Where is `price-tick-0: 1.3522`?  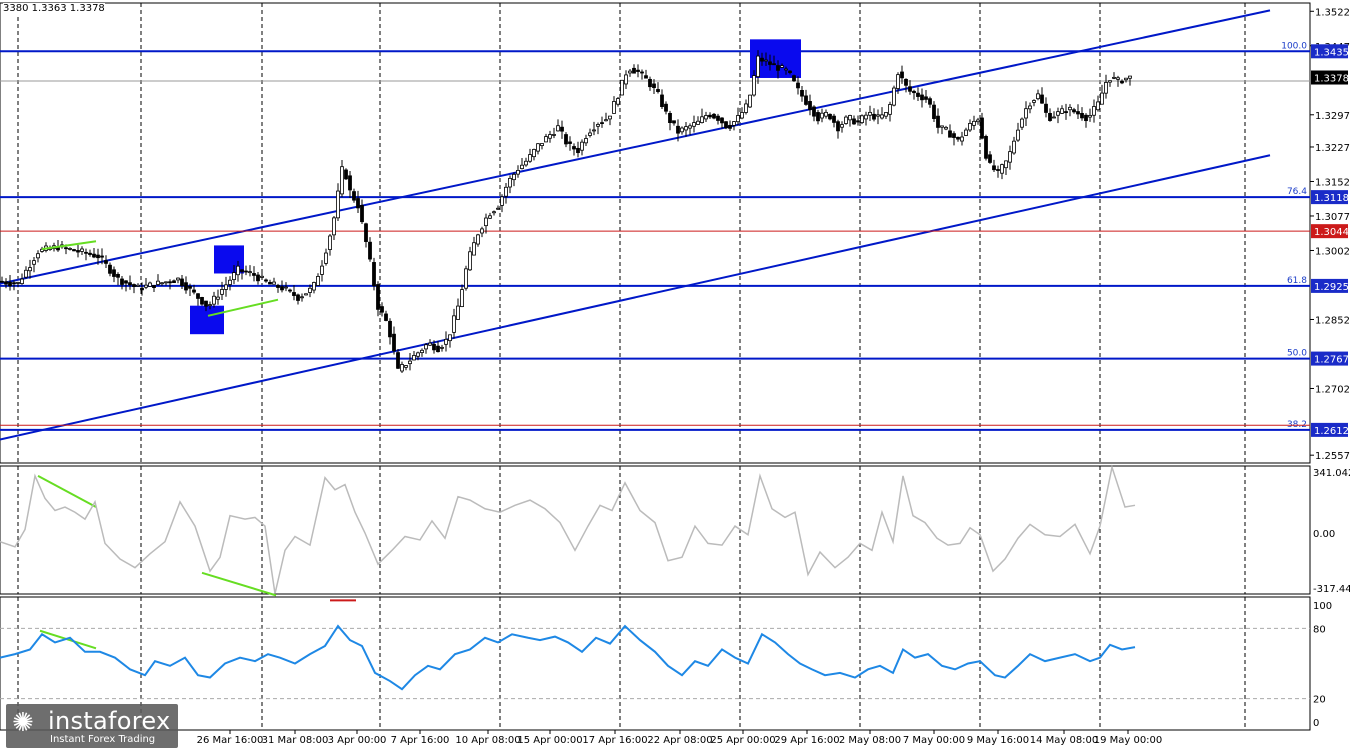 price-tick-0: 1.3522 is located at coordinates (1332, 12).